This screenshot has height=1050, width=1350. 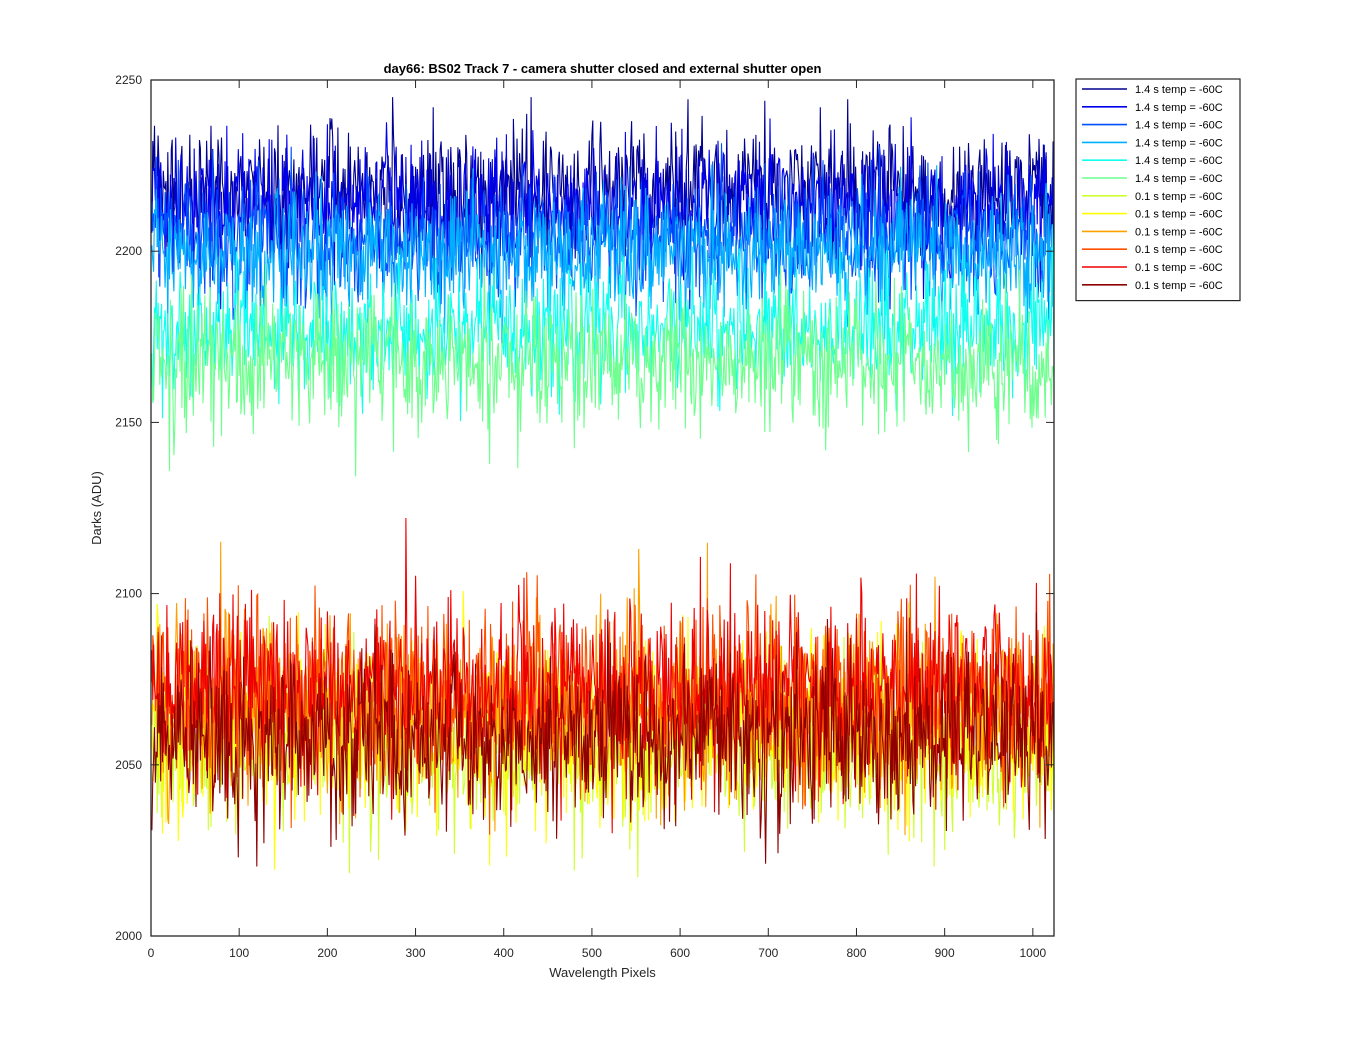 What do you see at coordinates (592, 953) in the screenshot?
I see `x-tick-label: 500` at bounding box center [592, 953].